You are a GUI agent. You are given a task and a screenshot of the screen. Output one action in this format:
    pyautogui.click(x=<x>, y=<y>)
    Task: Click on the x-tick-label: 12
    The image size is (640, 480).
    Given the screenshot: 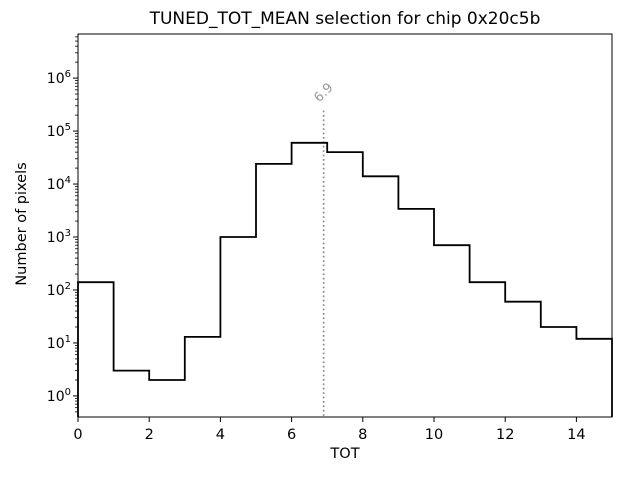 What is the action you would take?
    pyautogui.click(x=505, y=435)
    